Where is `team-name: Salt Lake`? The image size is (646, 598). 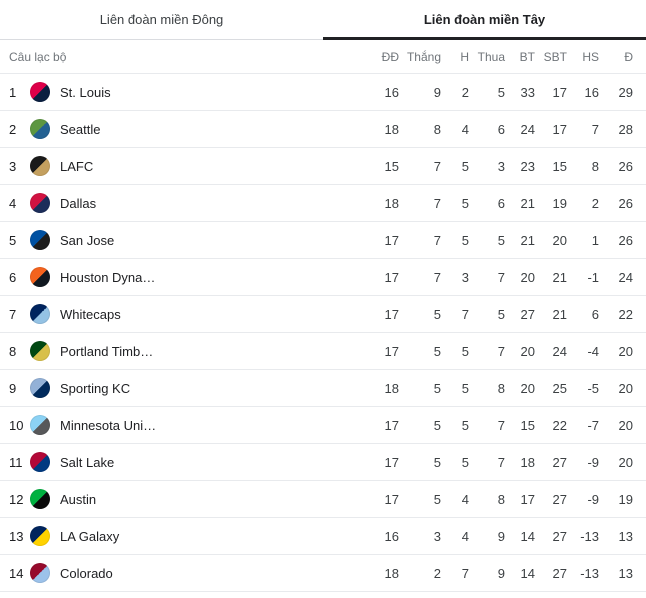
team-name: Salt Lake is located at coordinates (87, 462).